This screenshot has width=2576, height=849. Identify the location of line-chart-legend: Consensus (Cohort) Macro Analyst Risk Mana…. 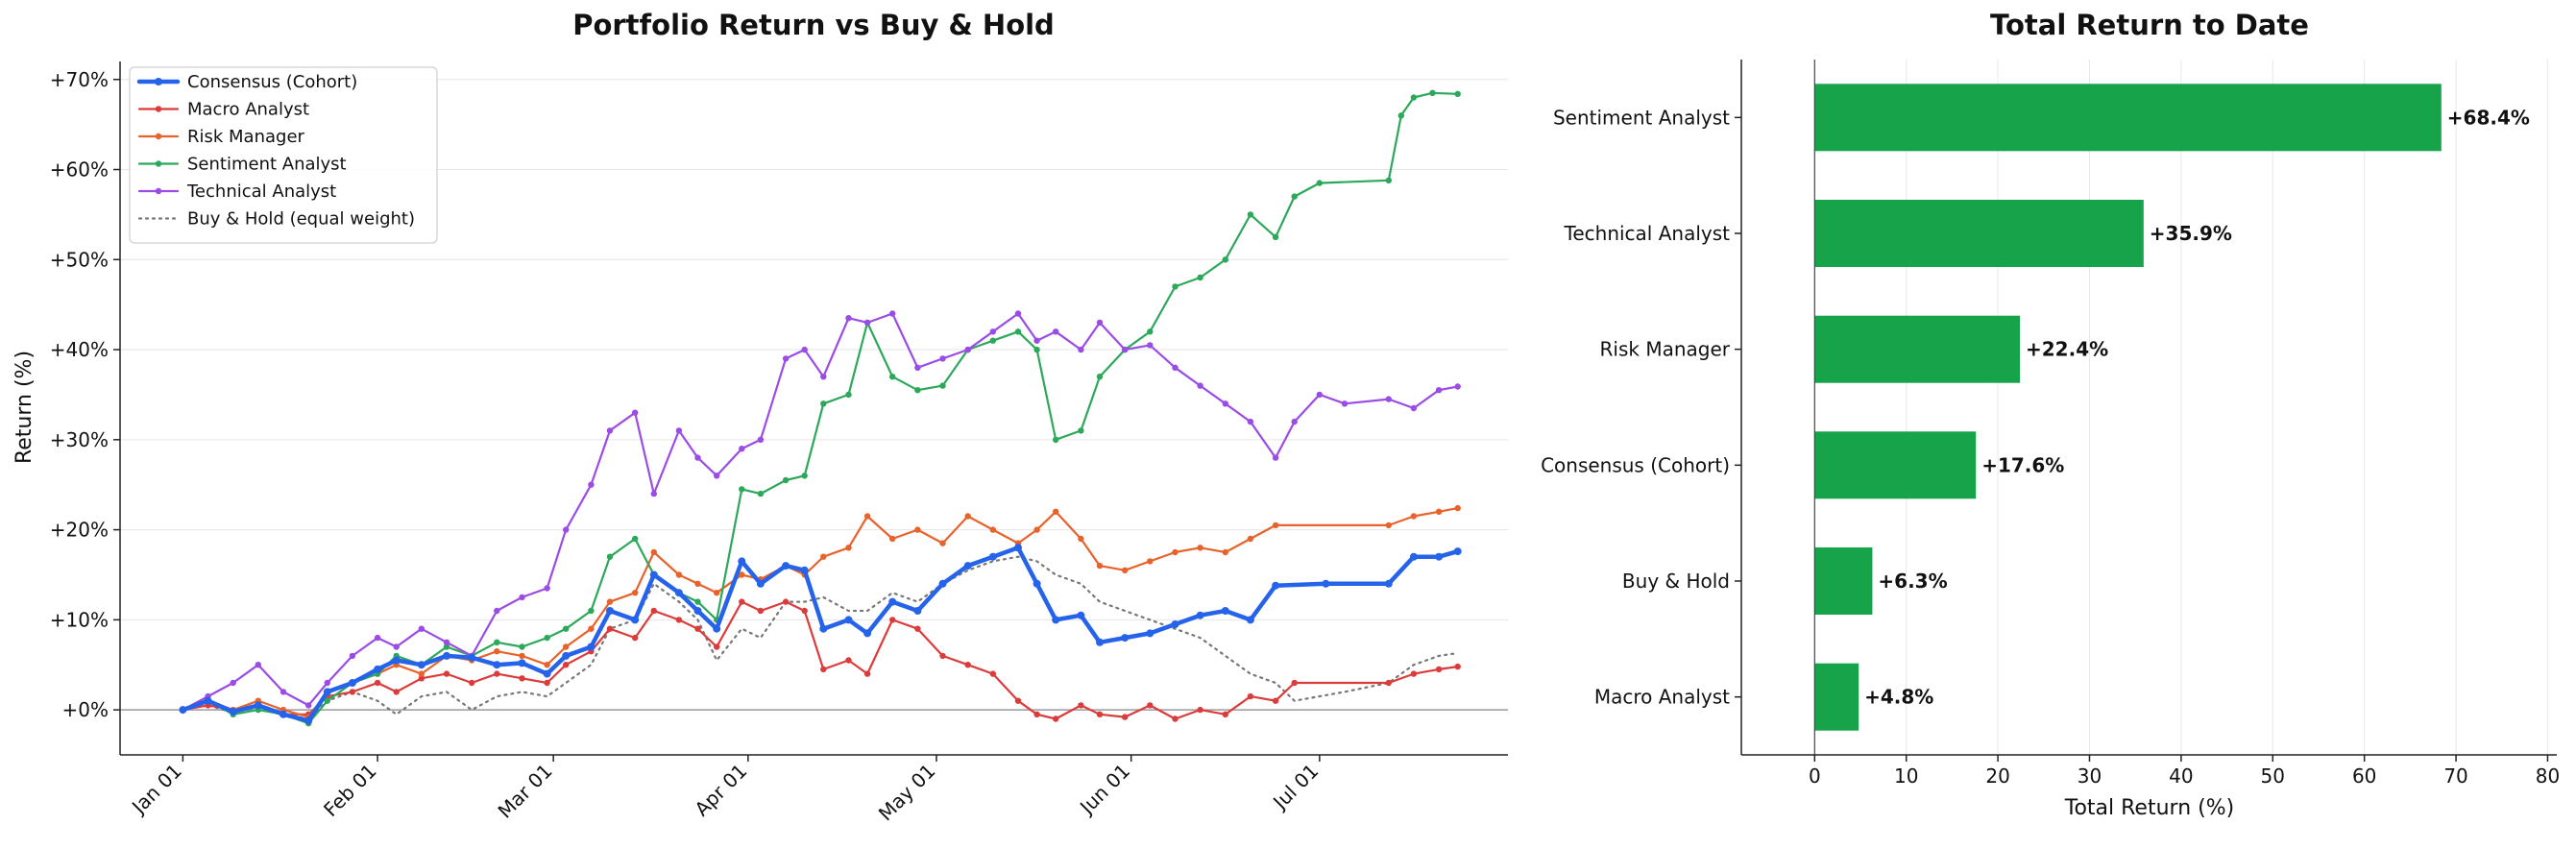
(284, 155).